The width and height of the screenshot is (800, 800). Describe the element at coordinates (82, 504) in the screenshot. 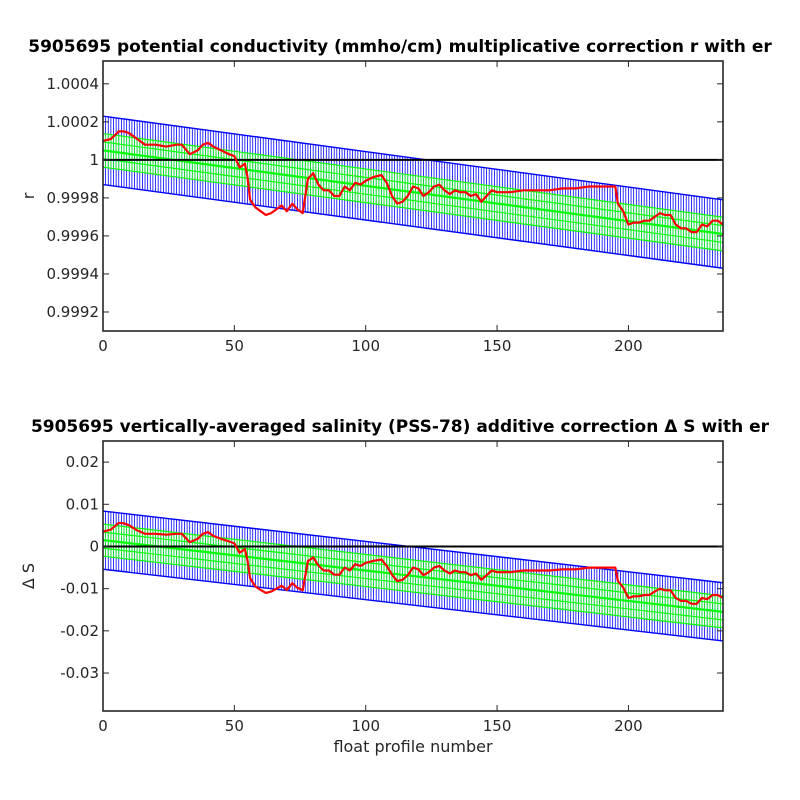

I see `y-tick-label: 0.01` at that location.